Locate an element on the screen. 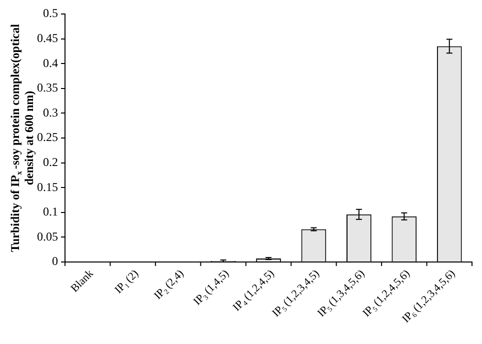  y-tick-label: 0.2 is located at coordinates (50, 161).